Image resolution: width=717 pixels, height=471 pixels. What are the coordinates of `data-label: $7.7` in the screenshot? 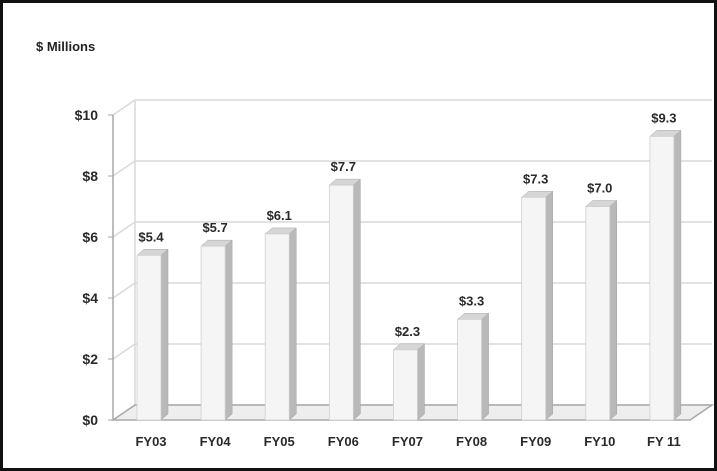 It's located at (343, 166).